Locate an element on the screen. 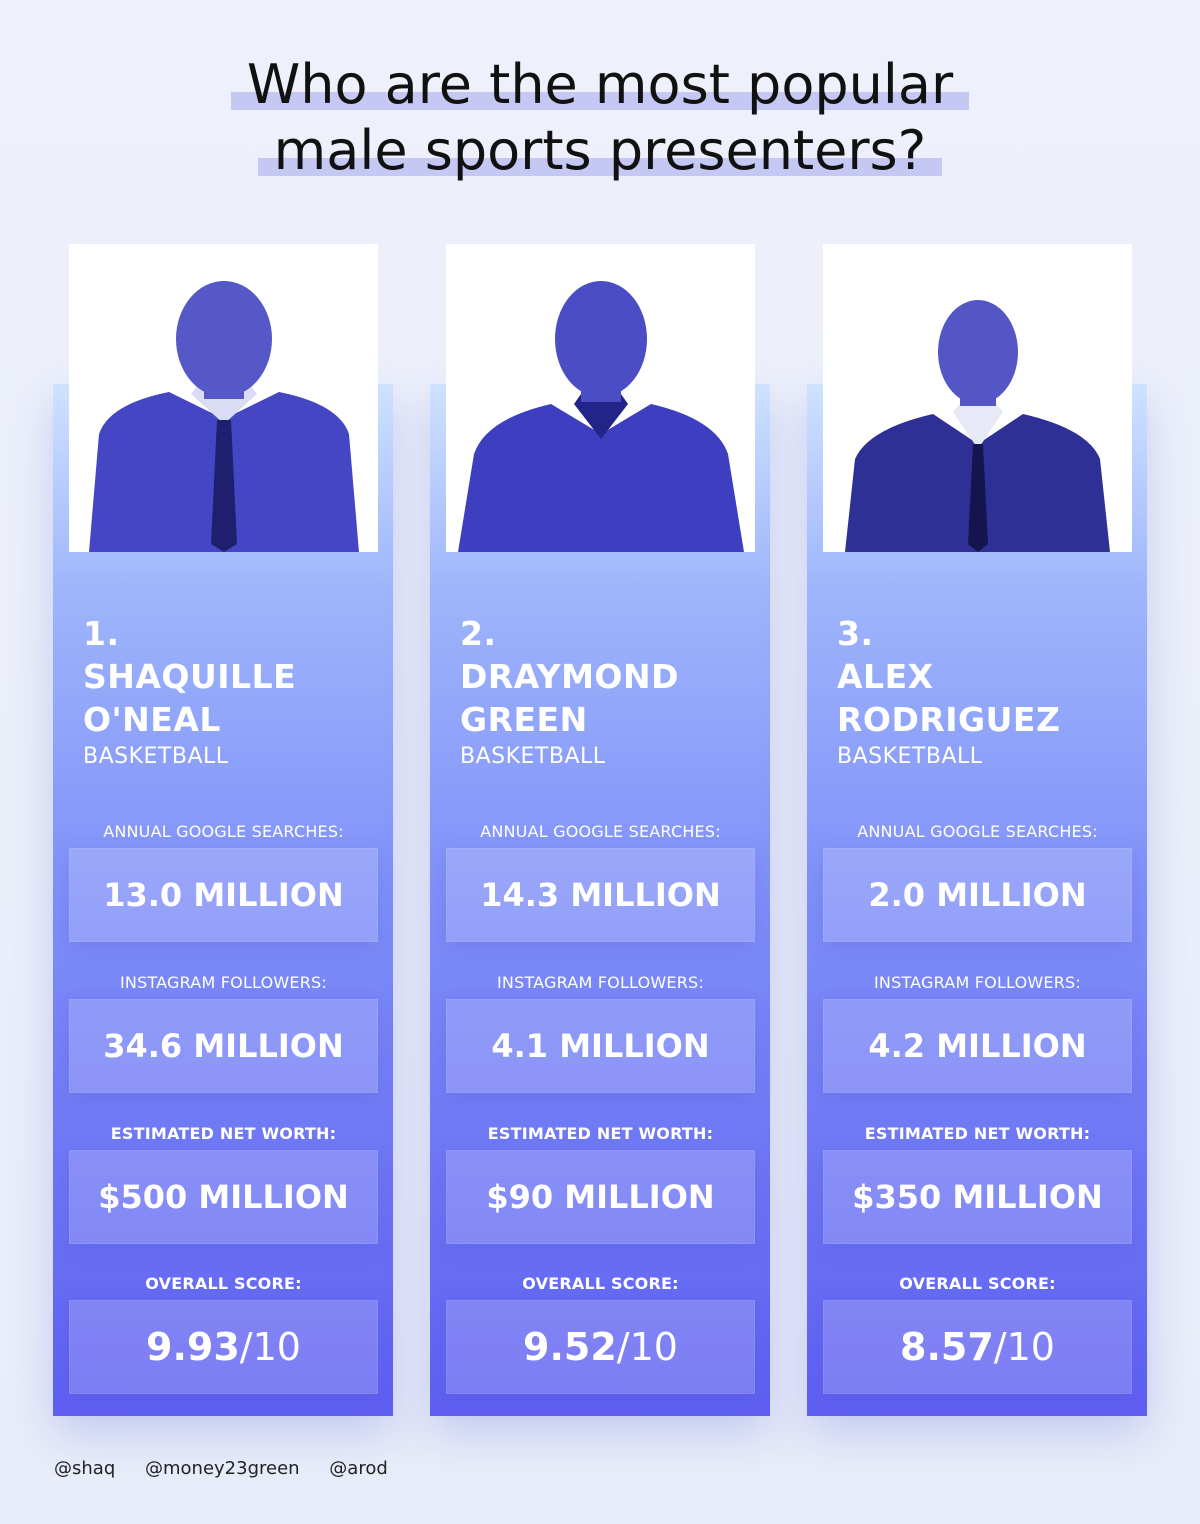  social-handles: @shaq @money23green @arod is located at coordinates (233, 1468).